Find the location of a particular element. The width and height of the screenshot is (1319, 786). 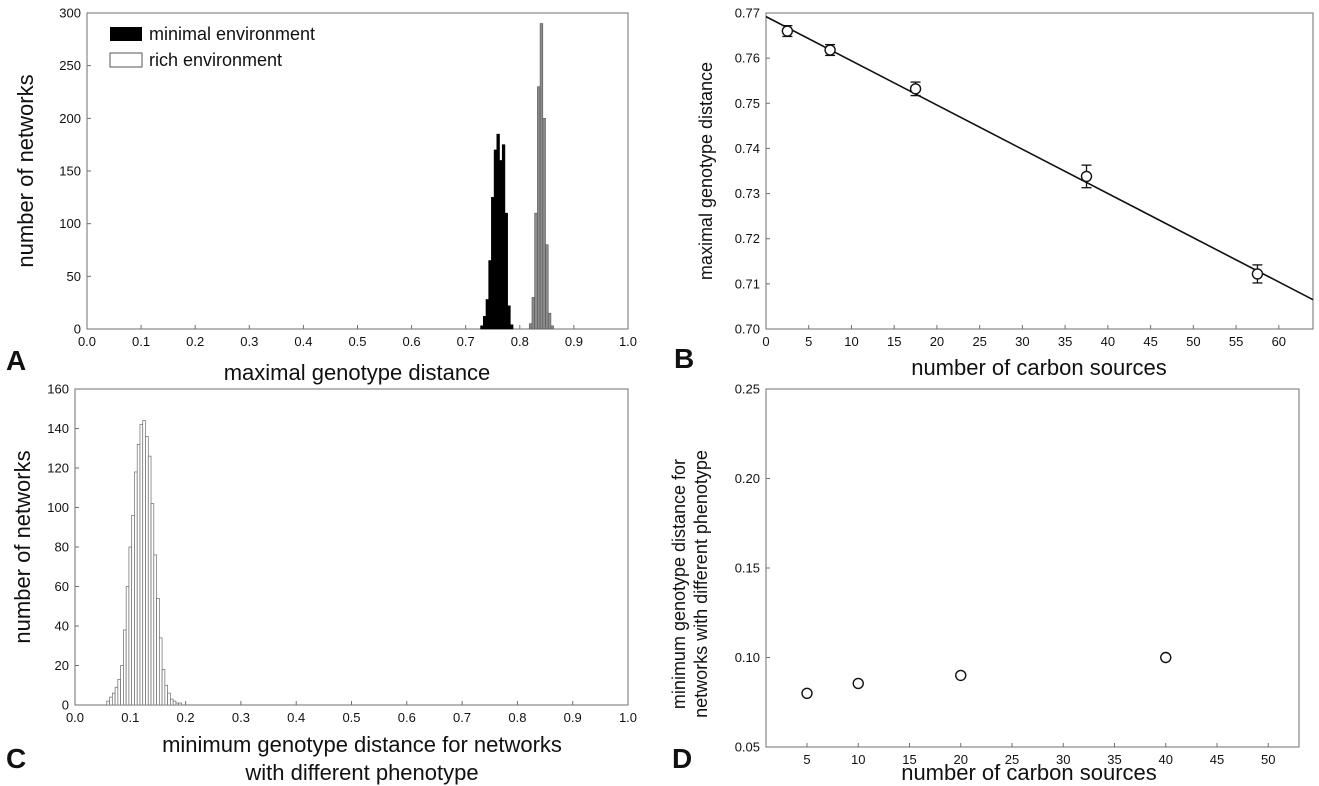

panel-b-x-tick-label: 55 is located at coordinates (1236, 341).